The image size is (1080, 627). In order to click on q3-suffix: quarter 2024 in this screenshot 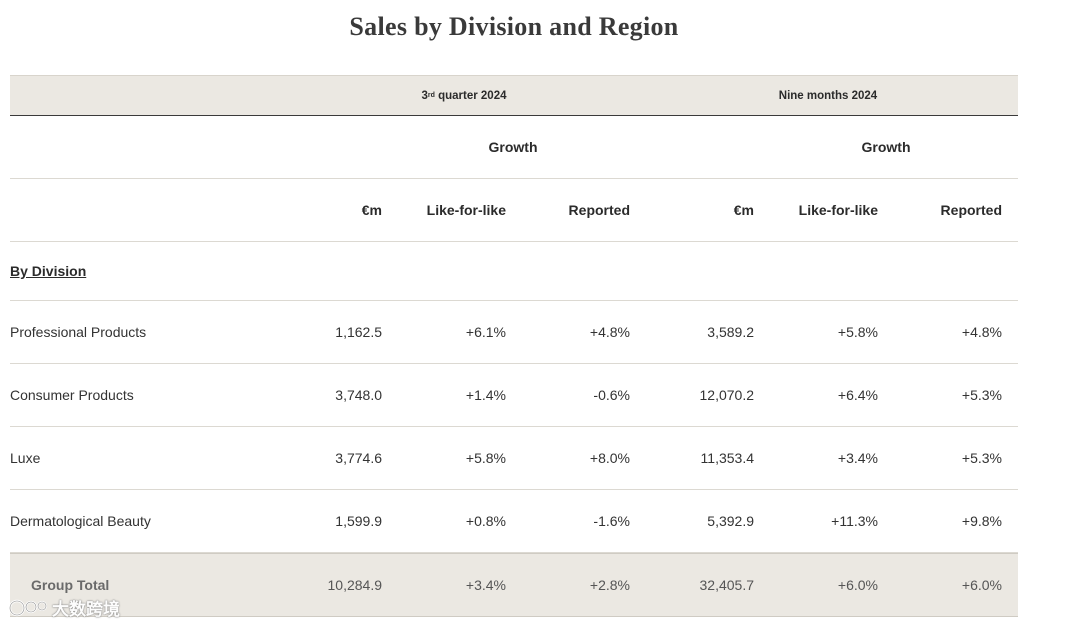, I will do `click(470, 95)`.